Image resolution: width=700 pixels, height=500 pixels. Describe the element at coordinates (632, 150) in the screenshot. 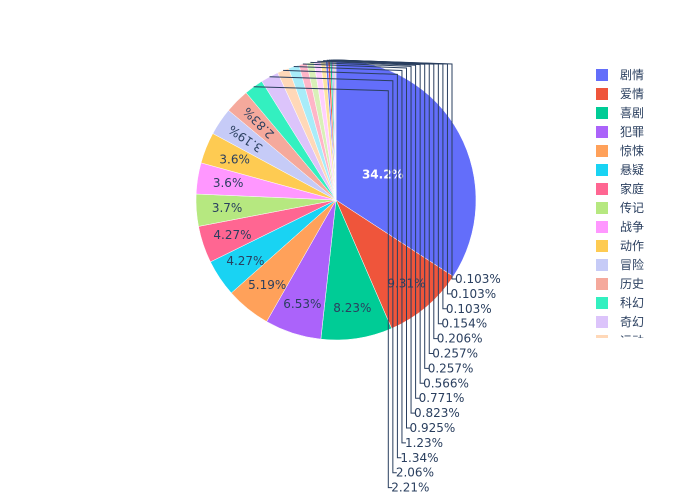

I see `legend-label: 惊悚` at that location.